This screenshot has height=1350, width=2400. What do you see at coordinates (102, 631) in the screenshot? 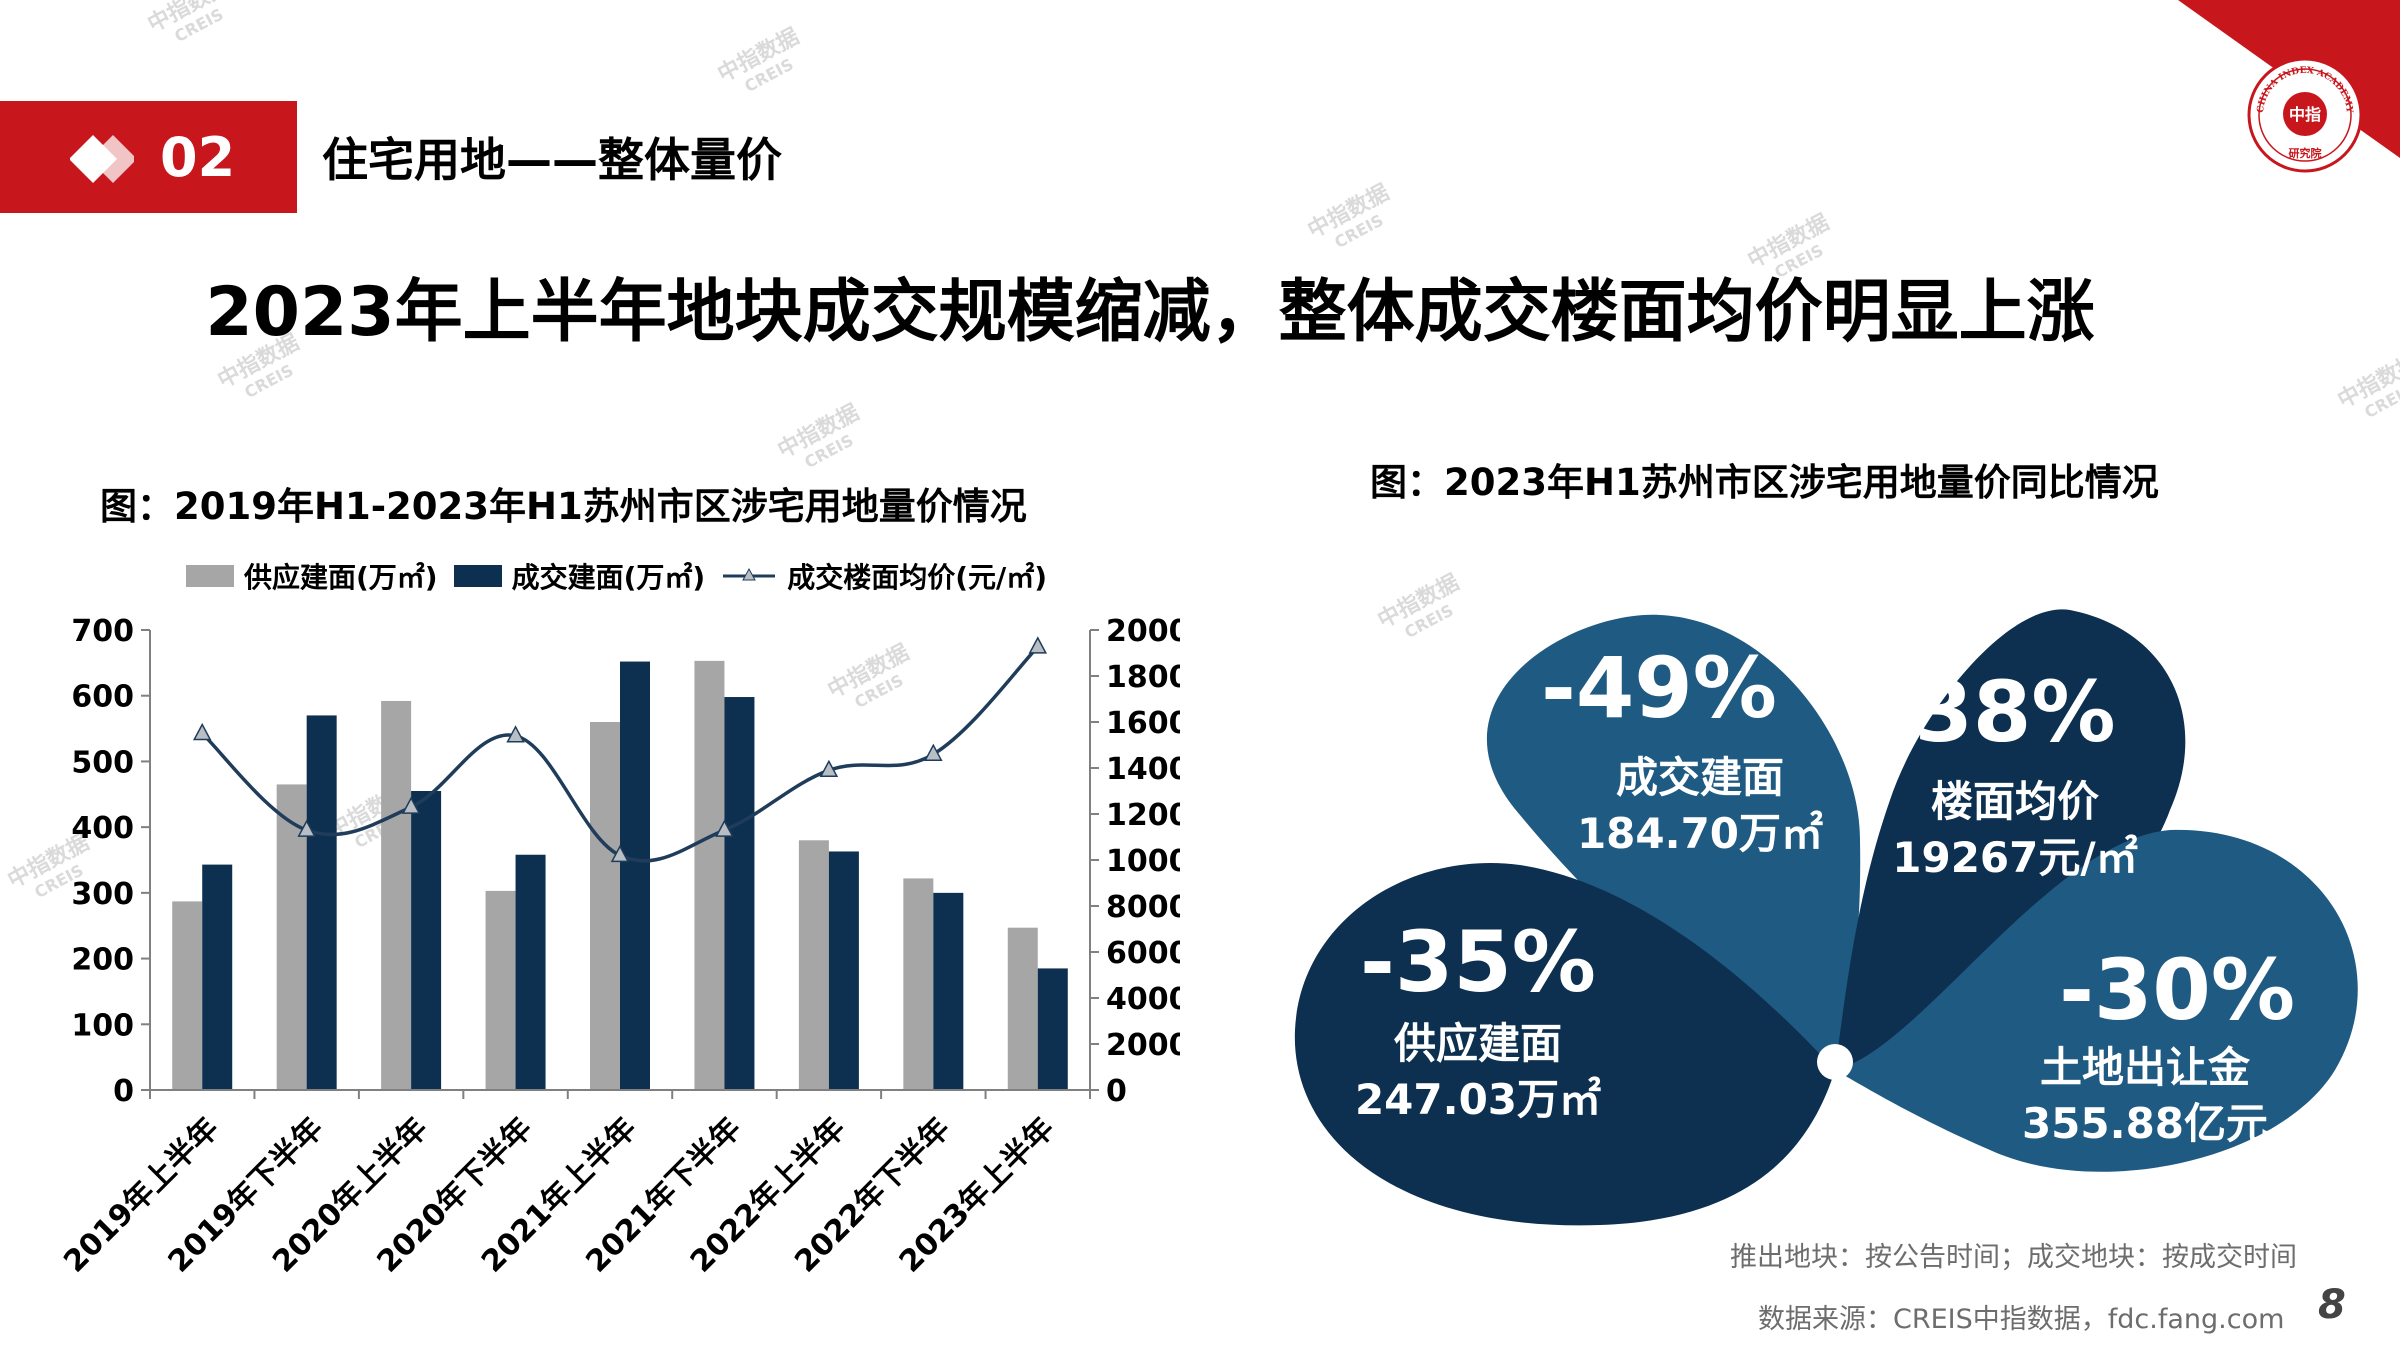
I see `left-y-tick-label: 700` at bounding box center [102, 631].